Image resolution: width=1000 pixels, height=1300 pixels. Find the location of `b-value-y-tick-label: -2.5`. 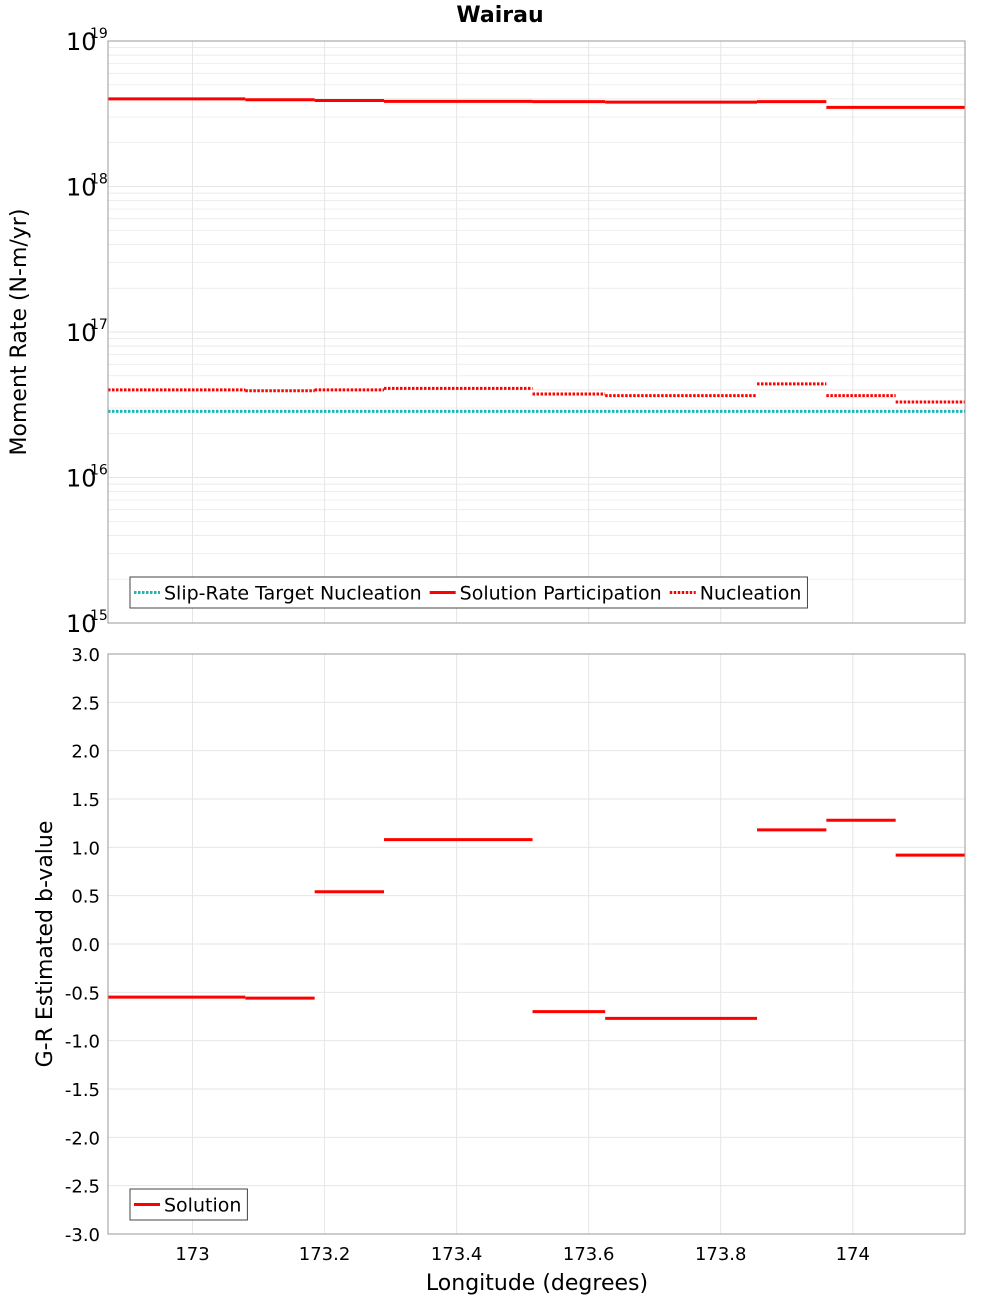

b-value-y-tick-label: -2.5 is located at coordinates (82, 1187).